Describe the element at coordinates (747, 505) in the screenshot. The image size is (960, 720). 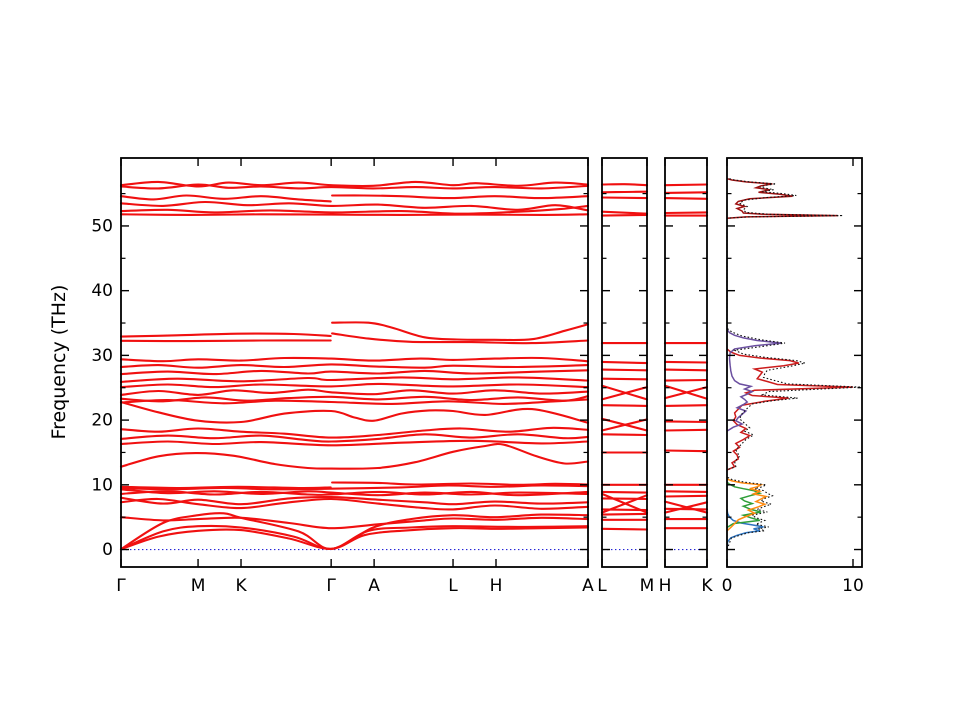
I see `pdos-orange` at that location.